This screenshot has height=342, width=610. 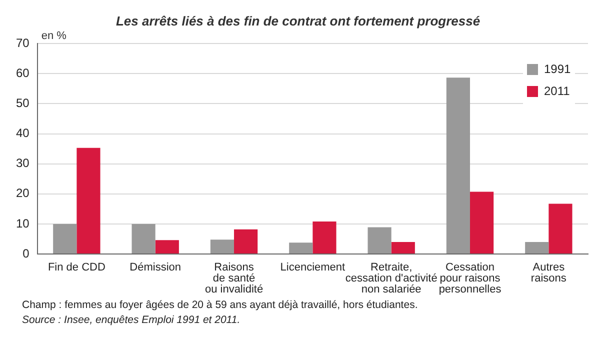 I want to click on legend-label: 1991, so click(x=557, y=69).